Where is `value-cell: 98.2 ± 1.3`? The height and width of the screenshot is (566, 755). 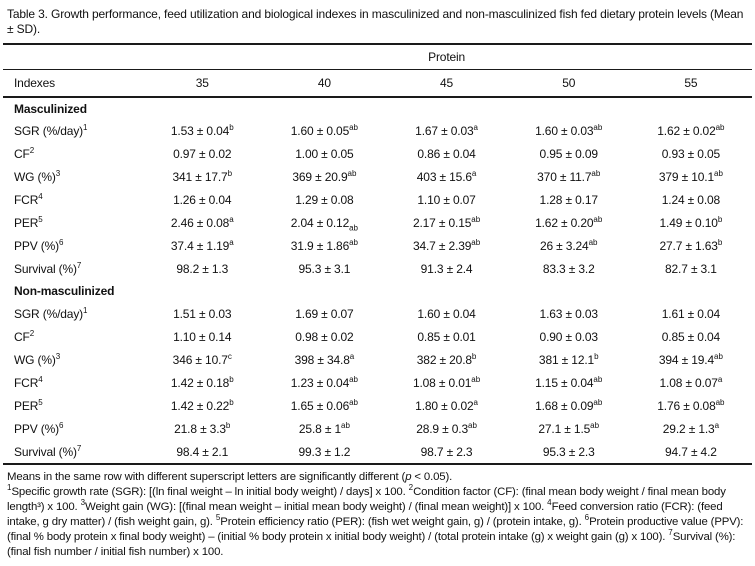
value-cell: 98.2 ± 1.3 is located at coordinates (202, 268).